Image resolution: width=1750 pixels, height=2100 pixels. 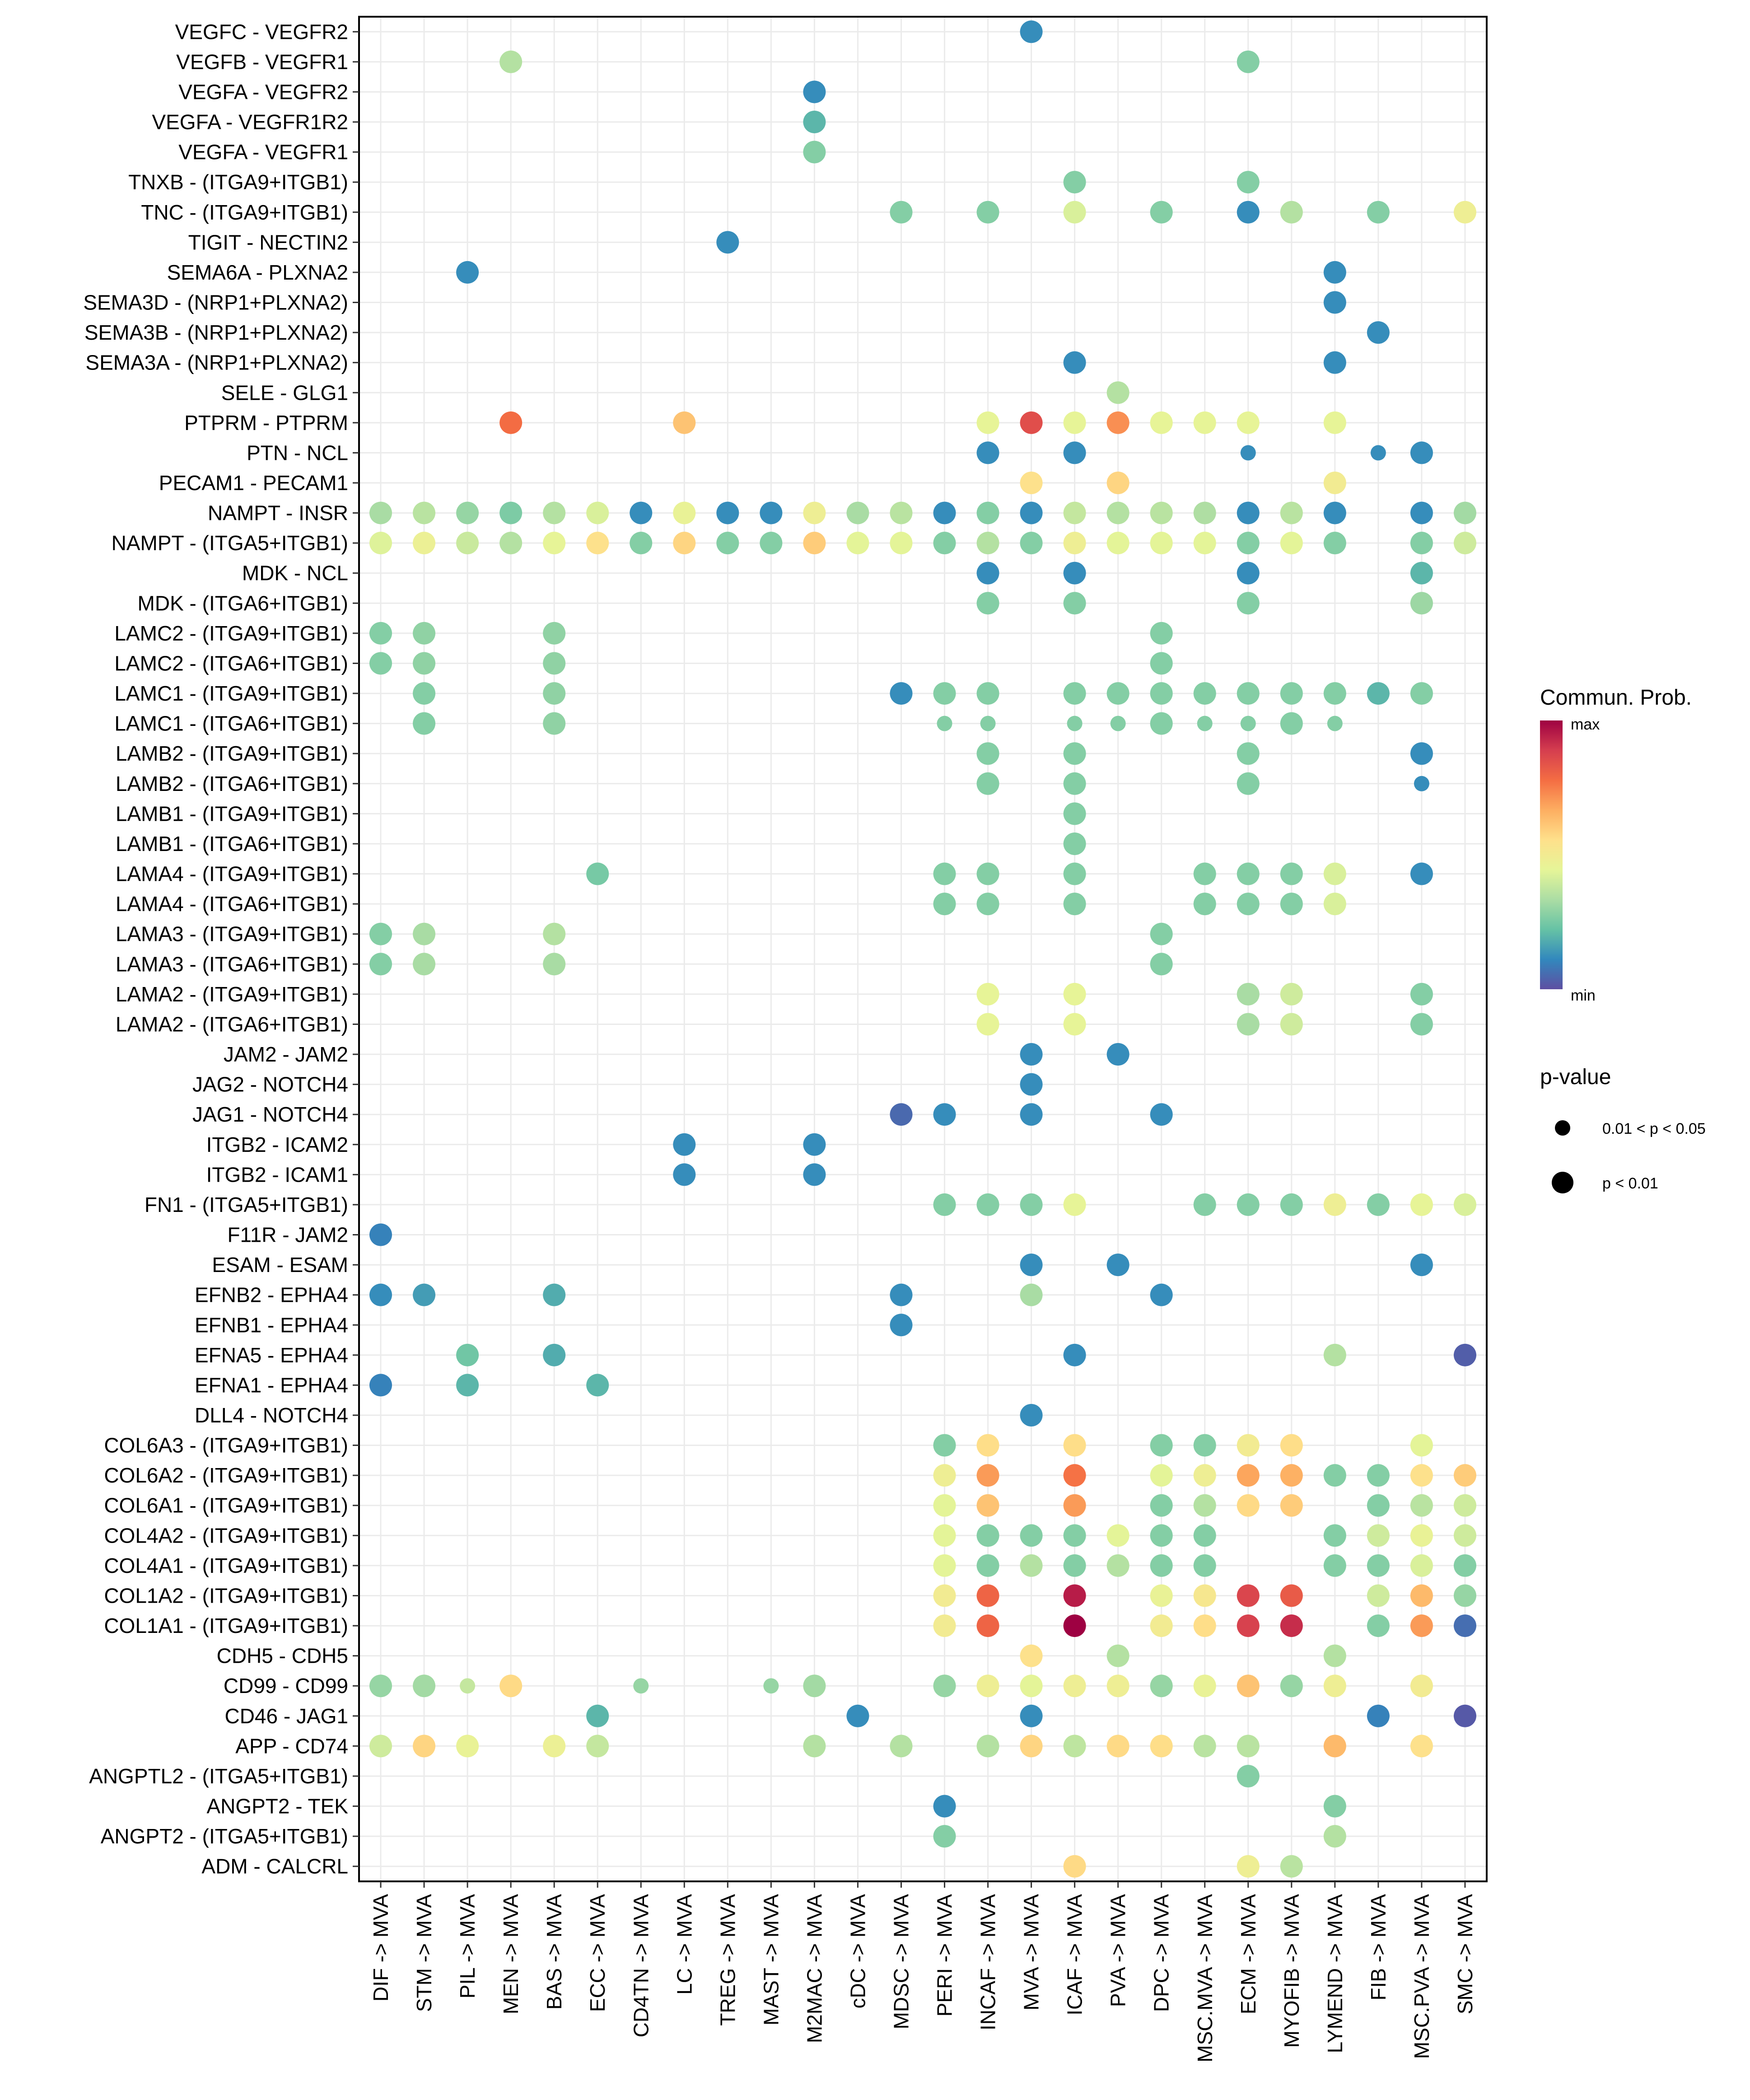 I want to click on y-tick-label: ITGB2 - ICAM2, so click(x=277, y=1144).